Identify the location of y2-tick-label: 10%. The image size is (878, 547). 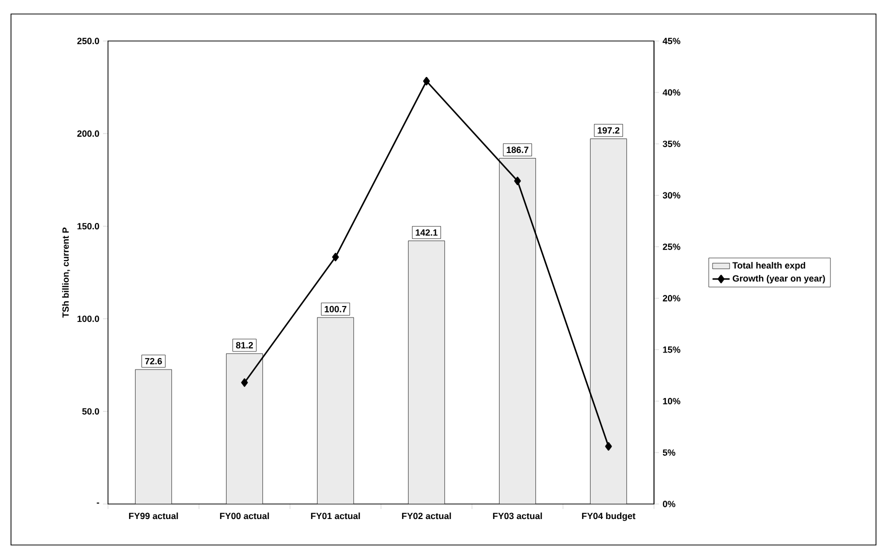
(671, 401).